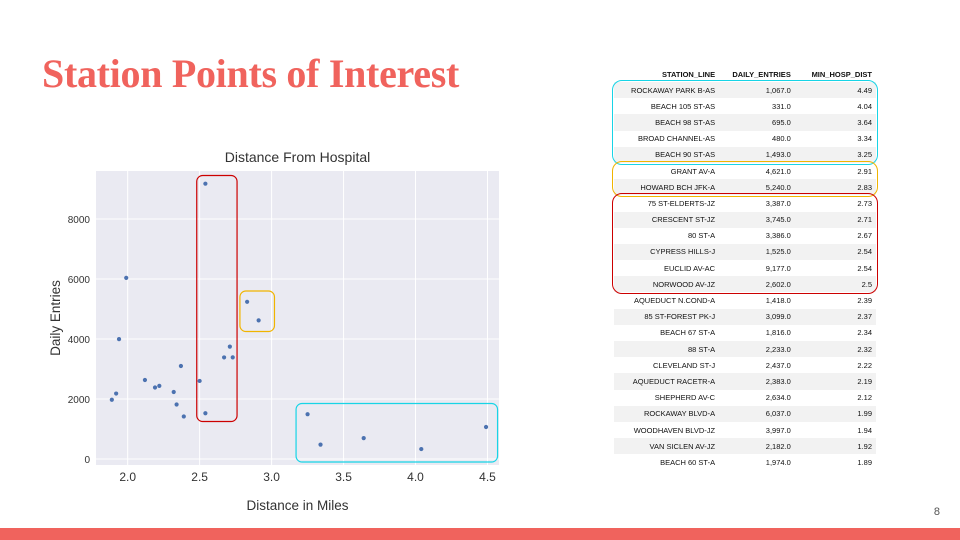 The width and height of the screenshot is (960, 540). I want to click on station-line-cell: ROCKAWAY BLVD-A, so click(667, 413).